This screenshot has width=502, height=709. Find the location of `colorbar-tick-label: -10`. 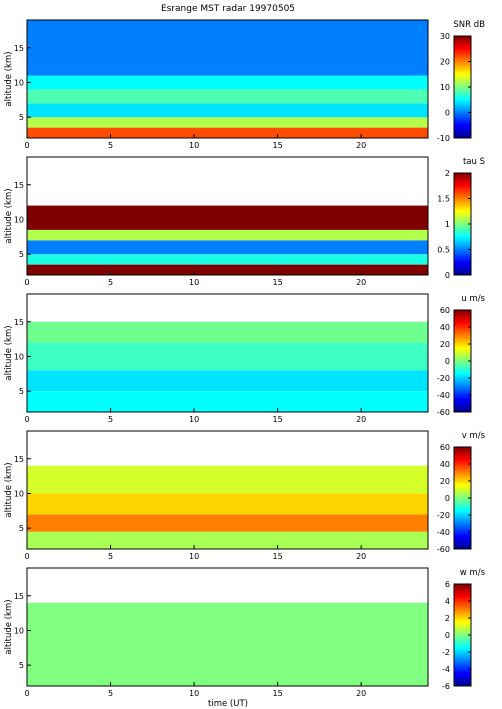

colorbar-tick-label: -10 is located at coordinates (443, 138).